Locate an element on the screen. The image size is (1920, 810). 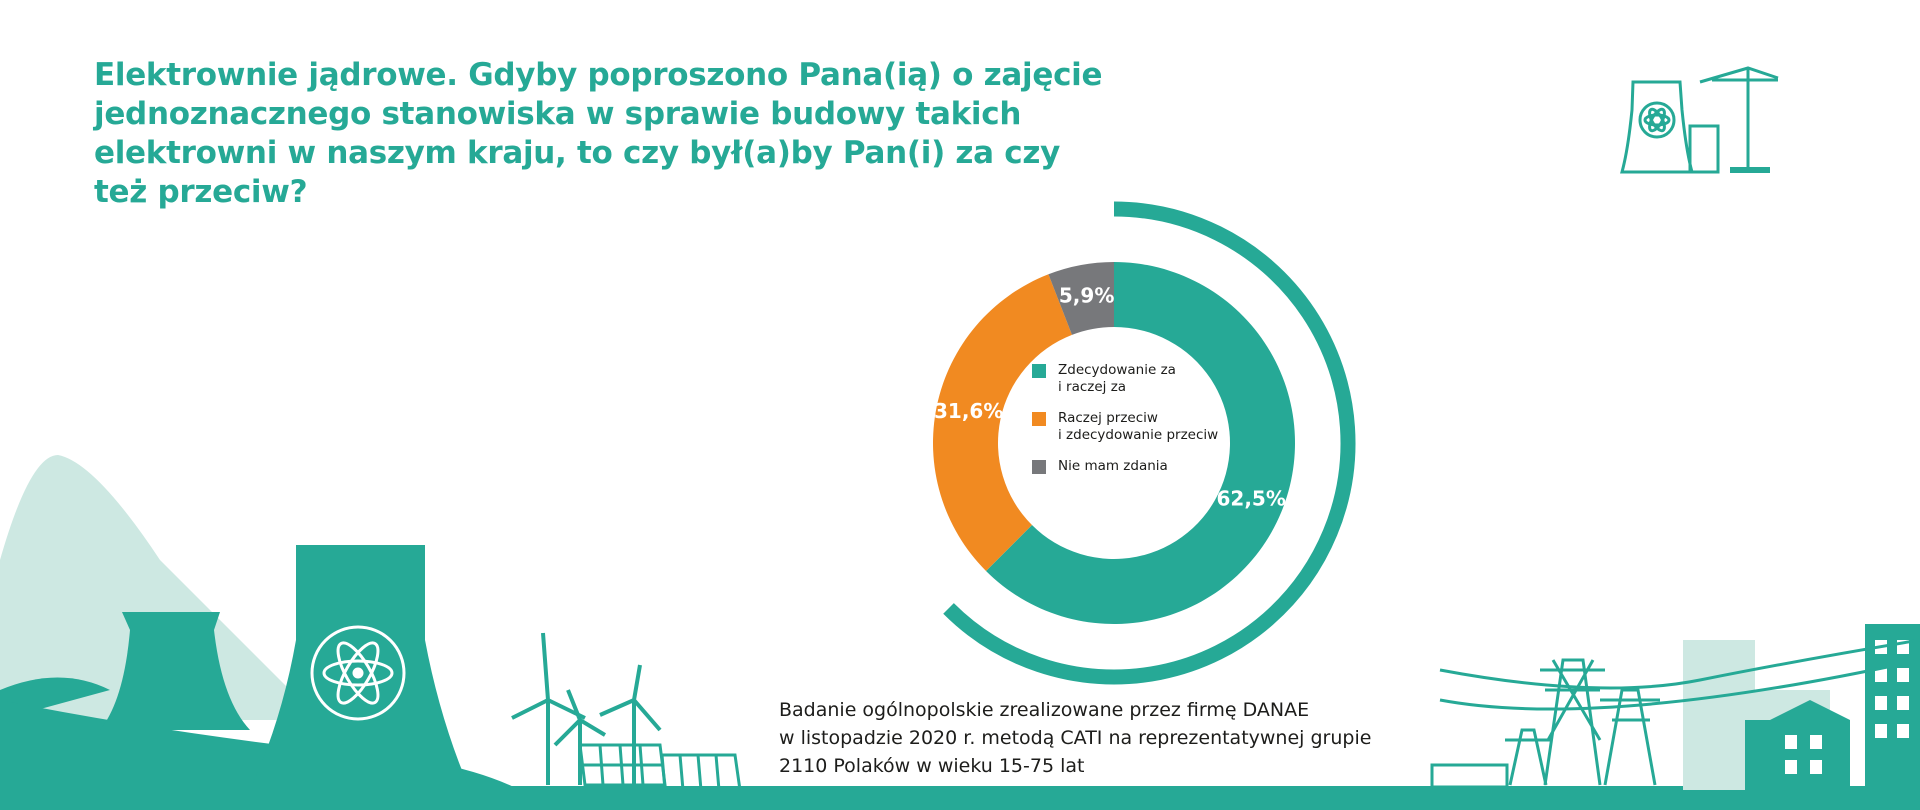
legend-label: Raczej przeciw i zdecydowanie przeciw is located at coordinates (1138, 426).